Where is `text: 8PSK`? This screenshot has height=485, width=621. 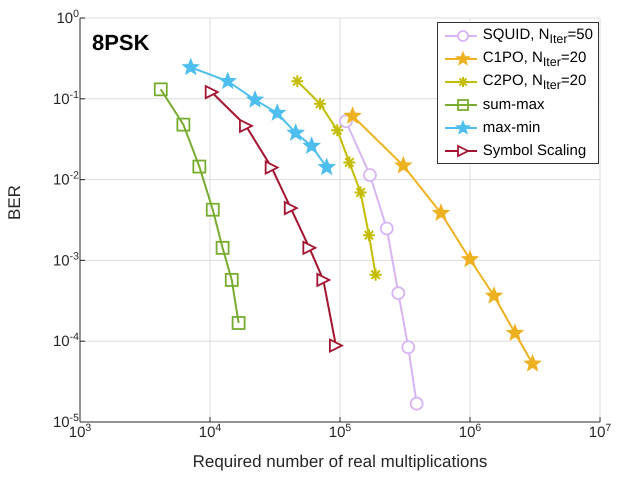
text: 8PSK is located at coordinates (121, 43).